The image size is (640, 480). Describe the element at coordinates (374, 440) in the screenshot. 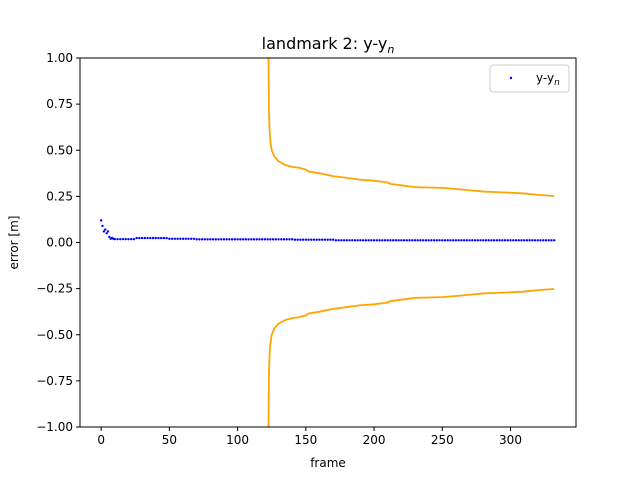

I see `x-tick-label: 200` at that location.